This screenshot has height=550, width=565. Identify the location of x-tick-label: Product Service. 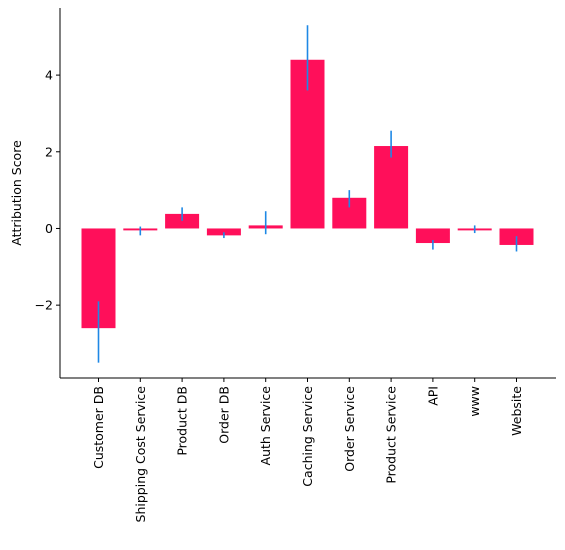
(391, 435).